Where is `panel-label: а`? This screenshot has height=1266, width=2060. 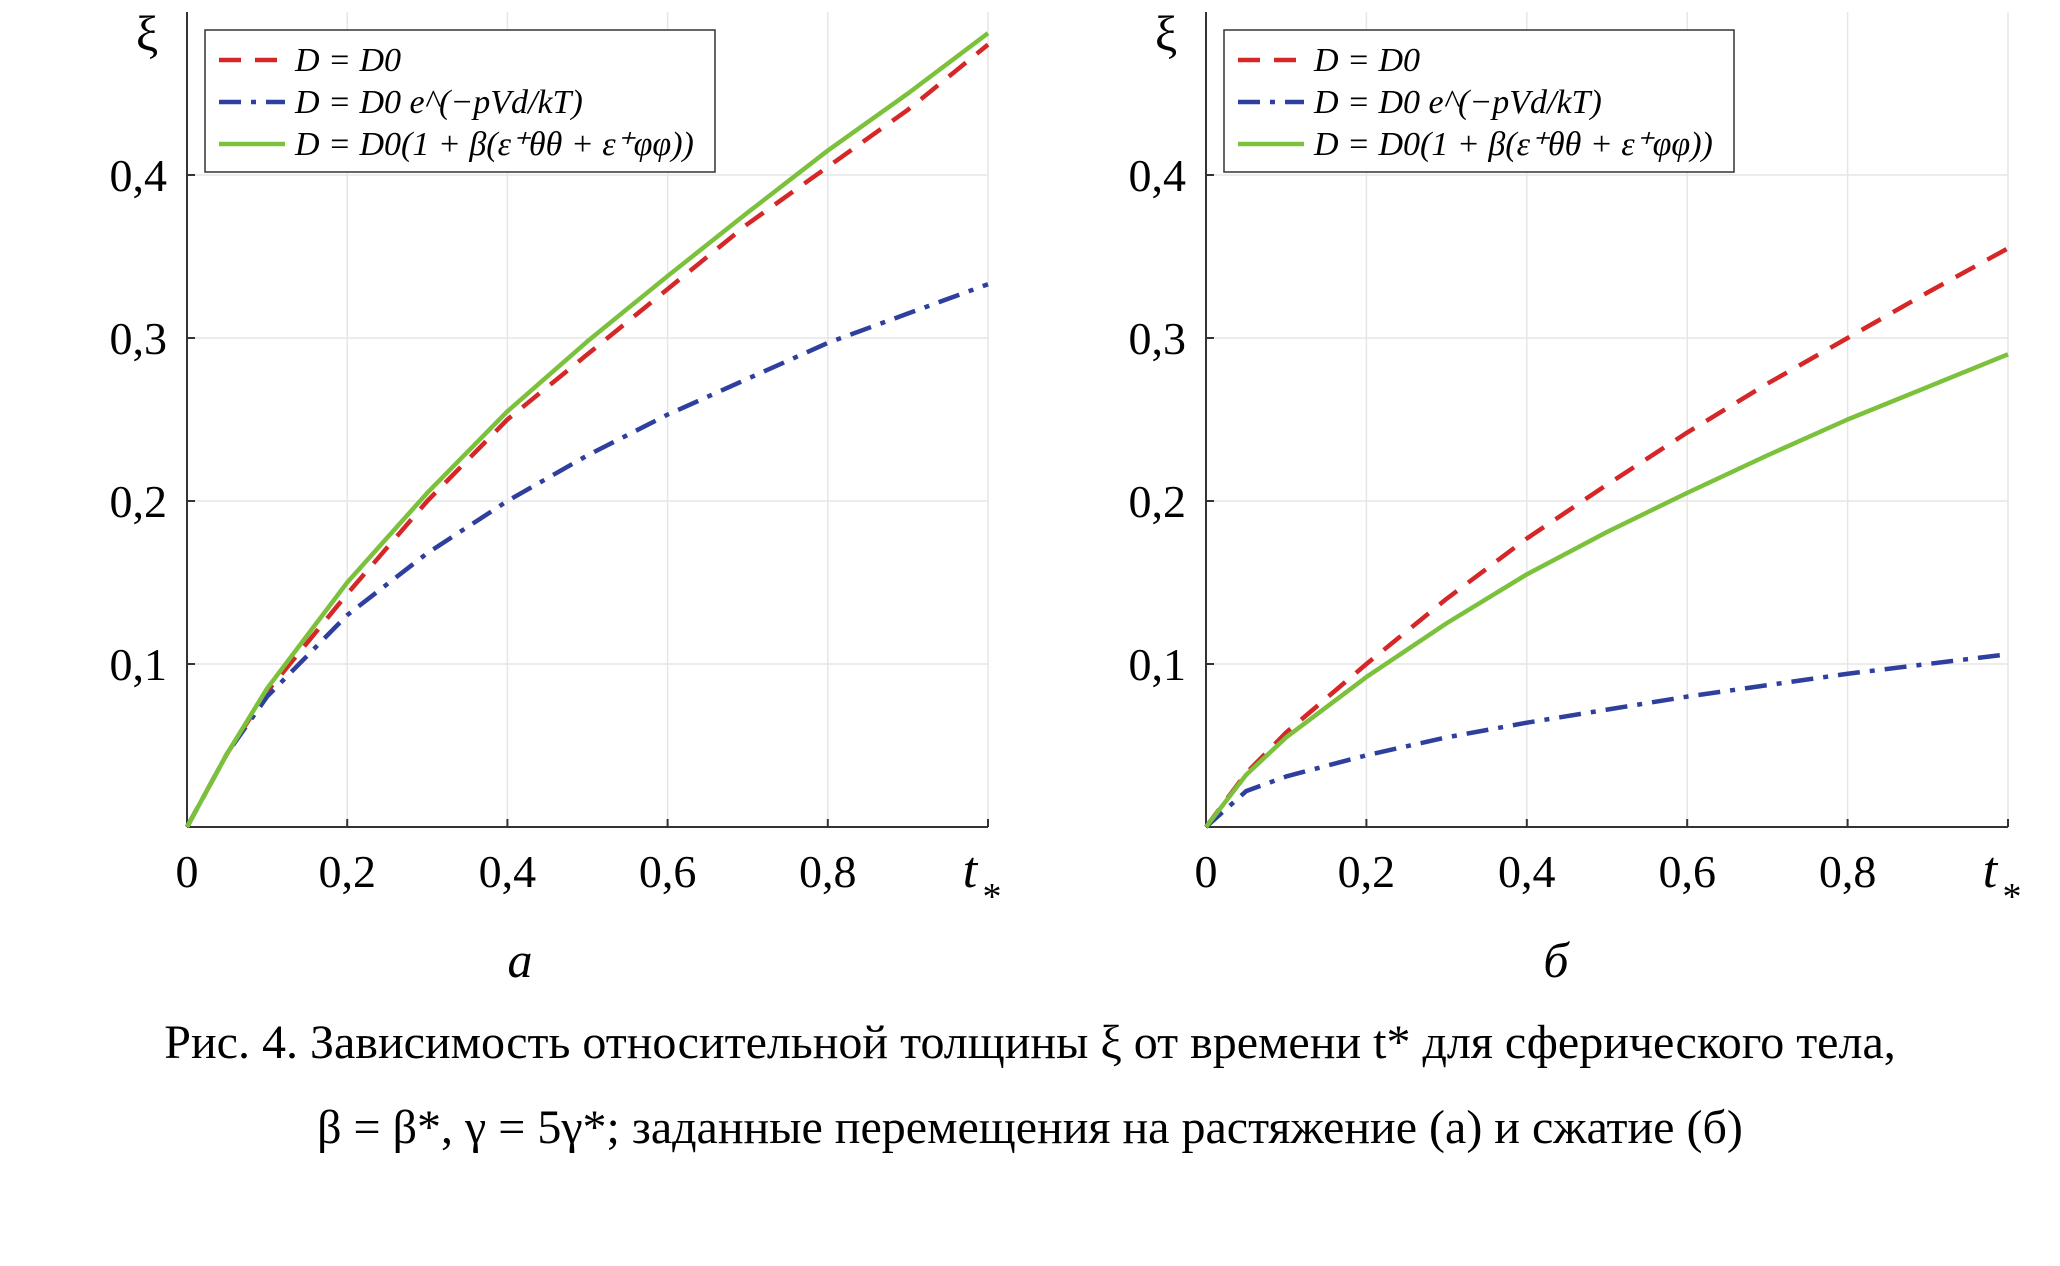 panel-label: а is located at coordinates (520, 960).